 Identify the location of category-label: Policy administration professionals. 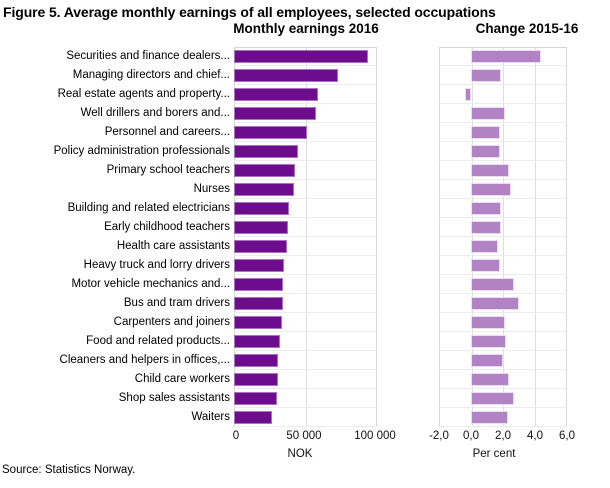
(141, 151).